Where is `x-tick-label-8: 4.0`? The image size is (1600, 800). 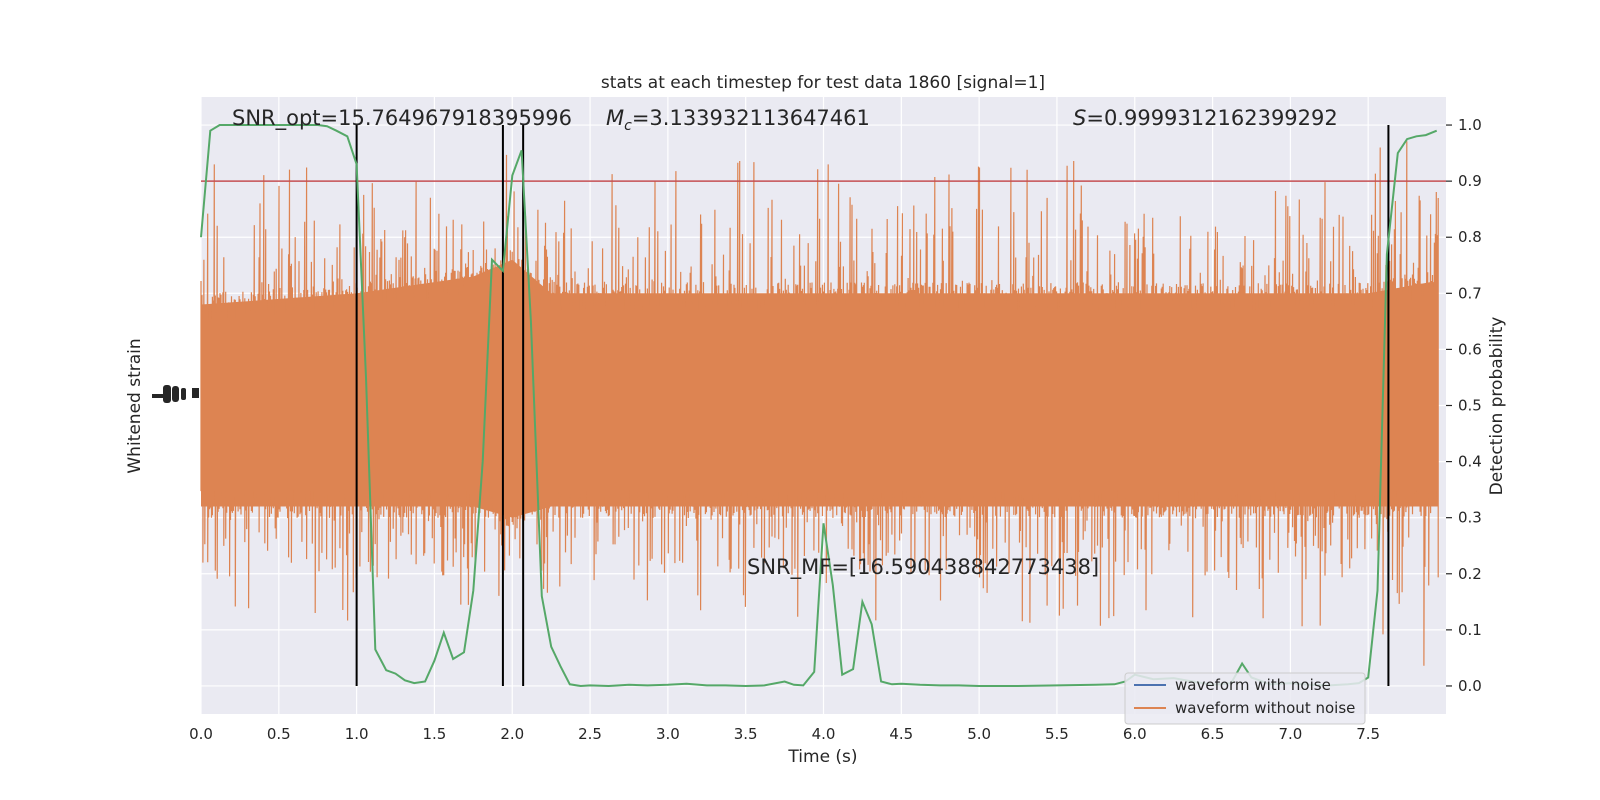
x-tick-label-8: 4.0 is located at coordinates (824, 734).